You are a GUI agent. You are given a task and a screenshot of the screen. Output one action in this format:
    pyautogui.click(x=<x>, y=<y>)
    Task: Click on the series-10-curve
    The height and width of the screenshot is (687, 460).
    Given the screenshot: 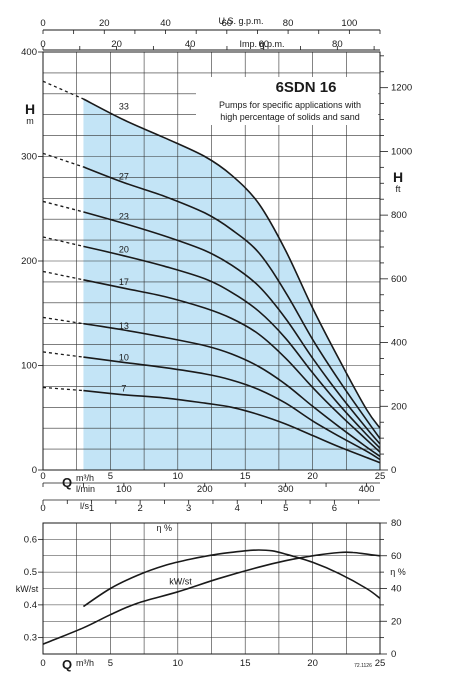 What is the action you would take?
    pyautogui.click(x=232, y=408)
    